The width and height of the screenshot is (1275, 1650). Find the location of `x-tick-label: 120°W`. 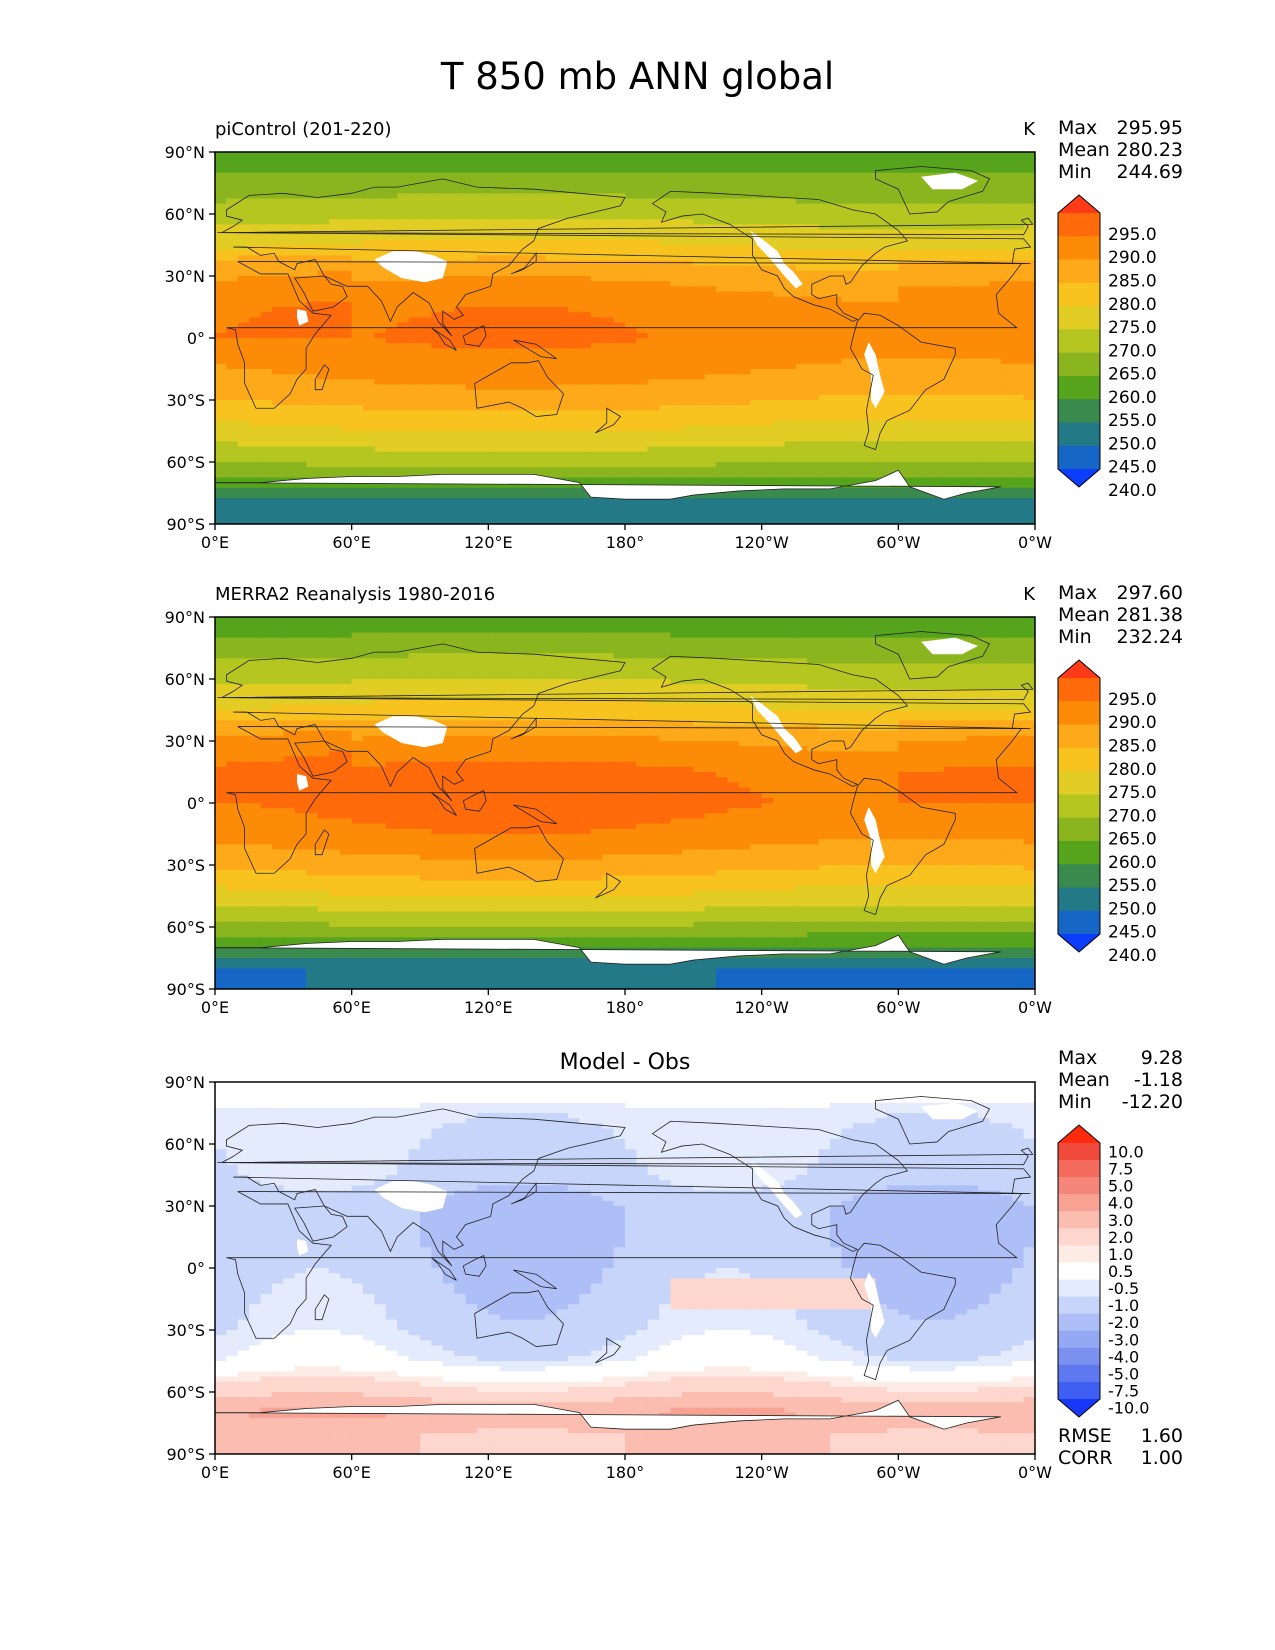

x-tick-label: 120°W is located at coordinates (761, 1472).